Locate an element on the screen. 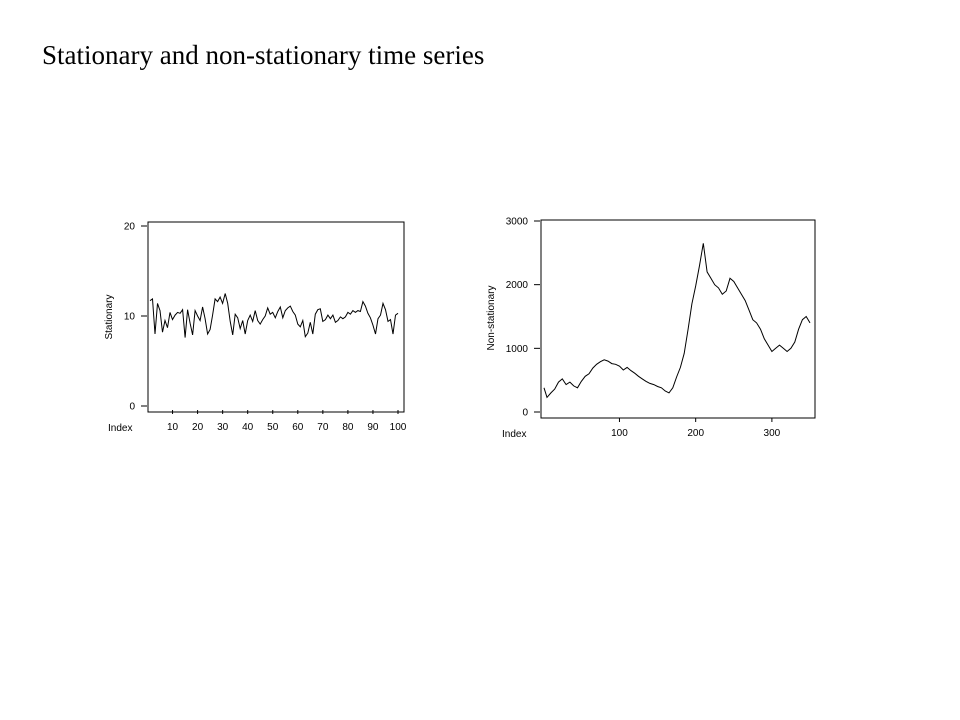 The image size is (960, 720). x-tick-label: 80 is located at coordinates (348, 427).